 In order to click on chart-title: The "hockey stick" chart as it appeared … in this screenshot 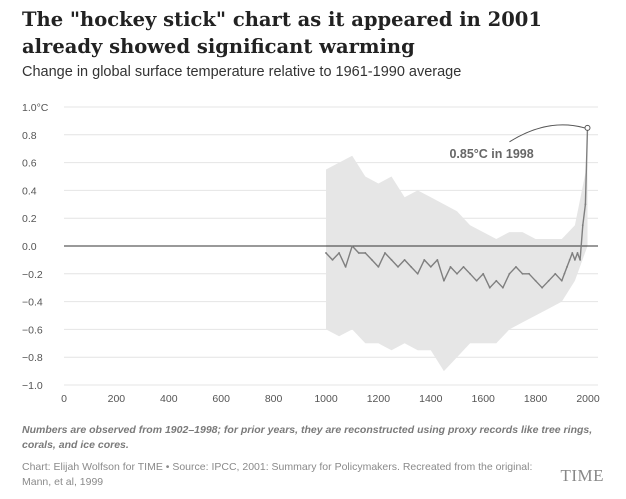, I will do `click(282, 33)`.